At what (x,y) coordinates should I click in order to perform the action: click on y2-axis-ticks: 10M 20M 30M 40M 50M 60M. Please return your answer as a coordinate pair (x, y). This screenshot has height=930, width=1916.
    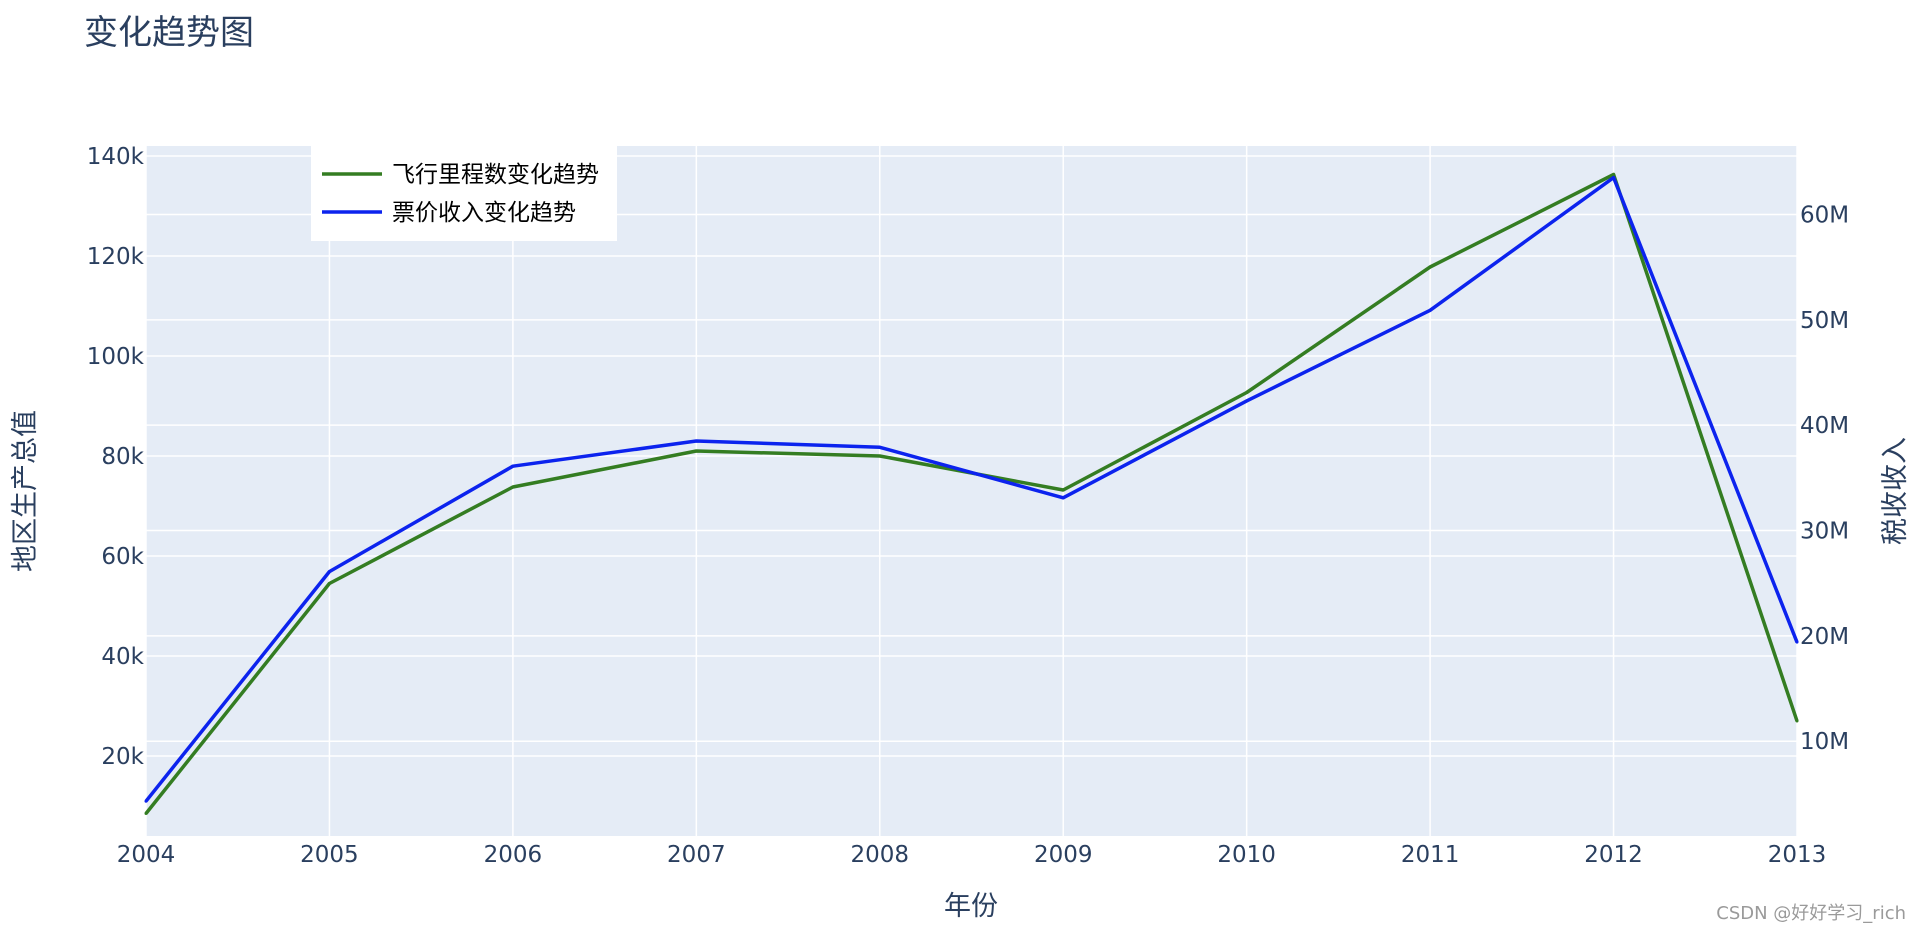
    Looking at the image, I should click on (1824, 478).